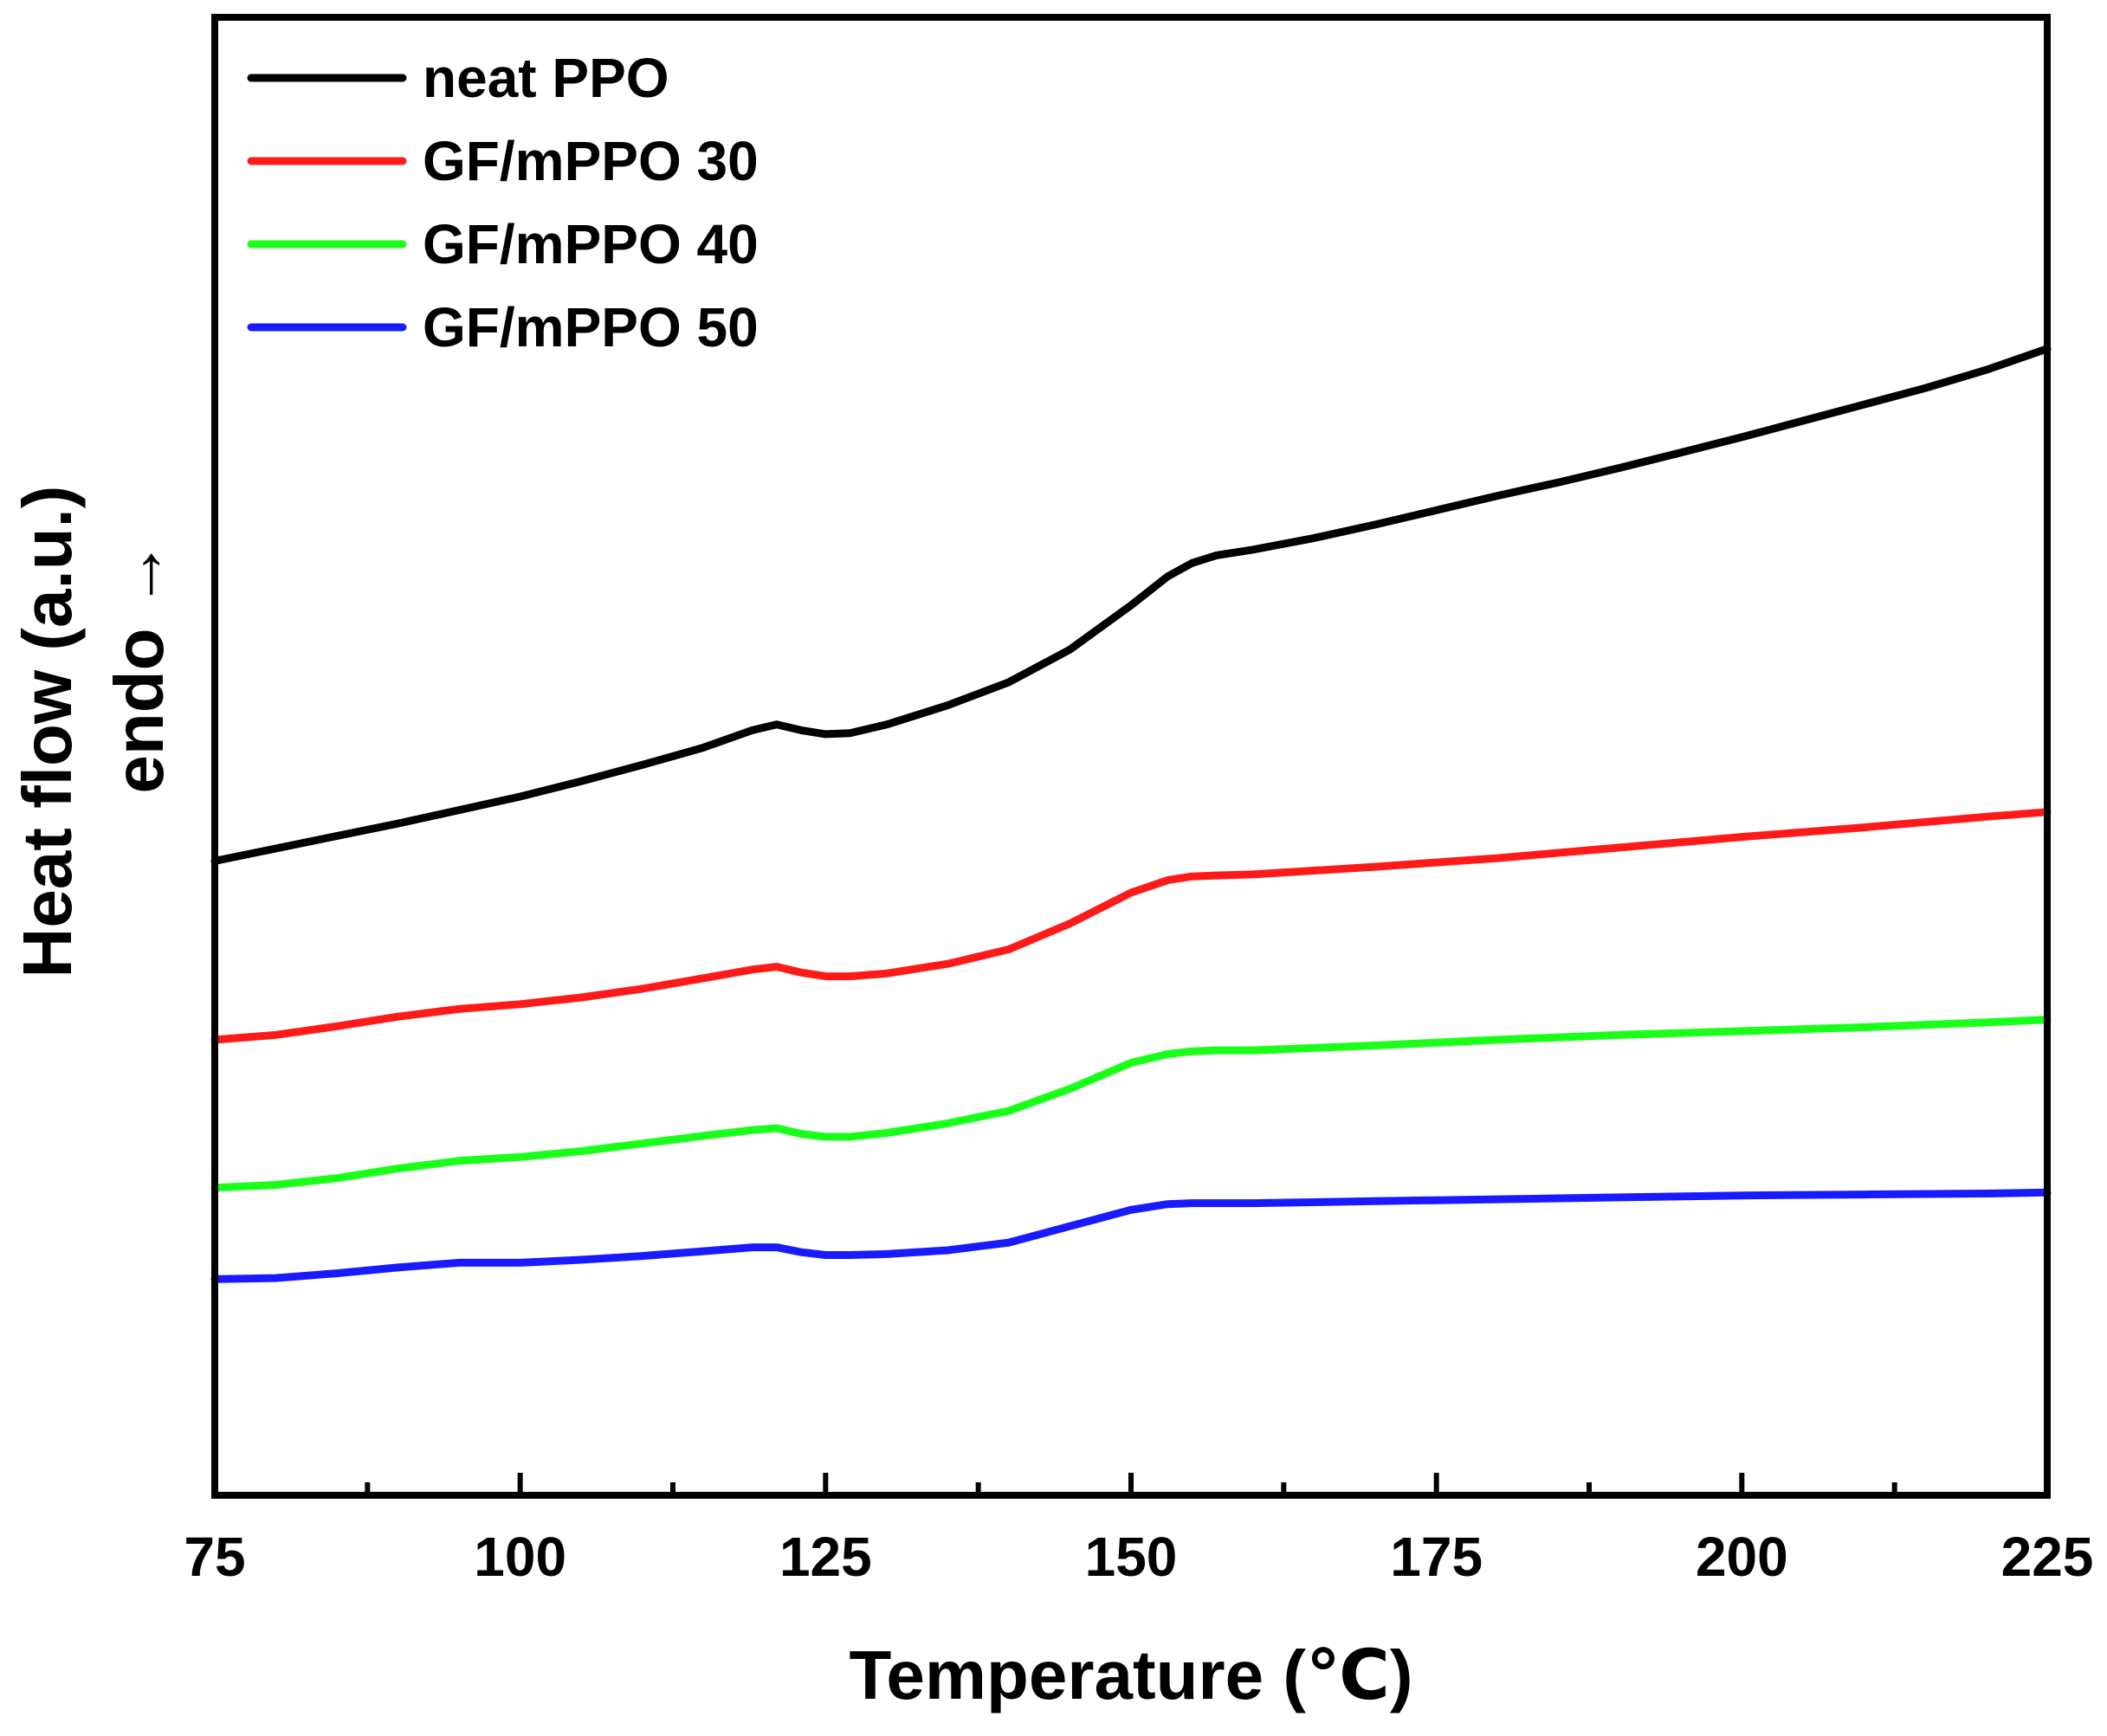 The width and height of the screenshot is (2107, 1736). What do you see at coordinates (214, 1557) in the screenshot?
I see `x-tick-label-75: 75` at bounding box center [214, 1557].